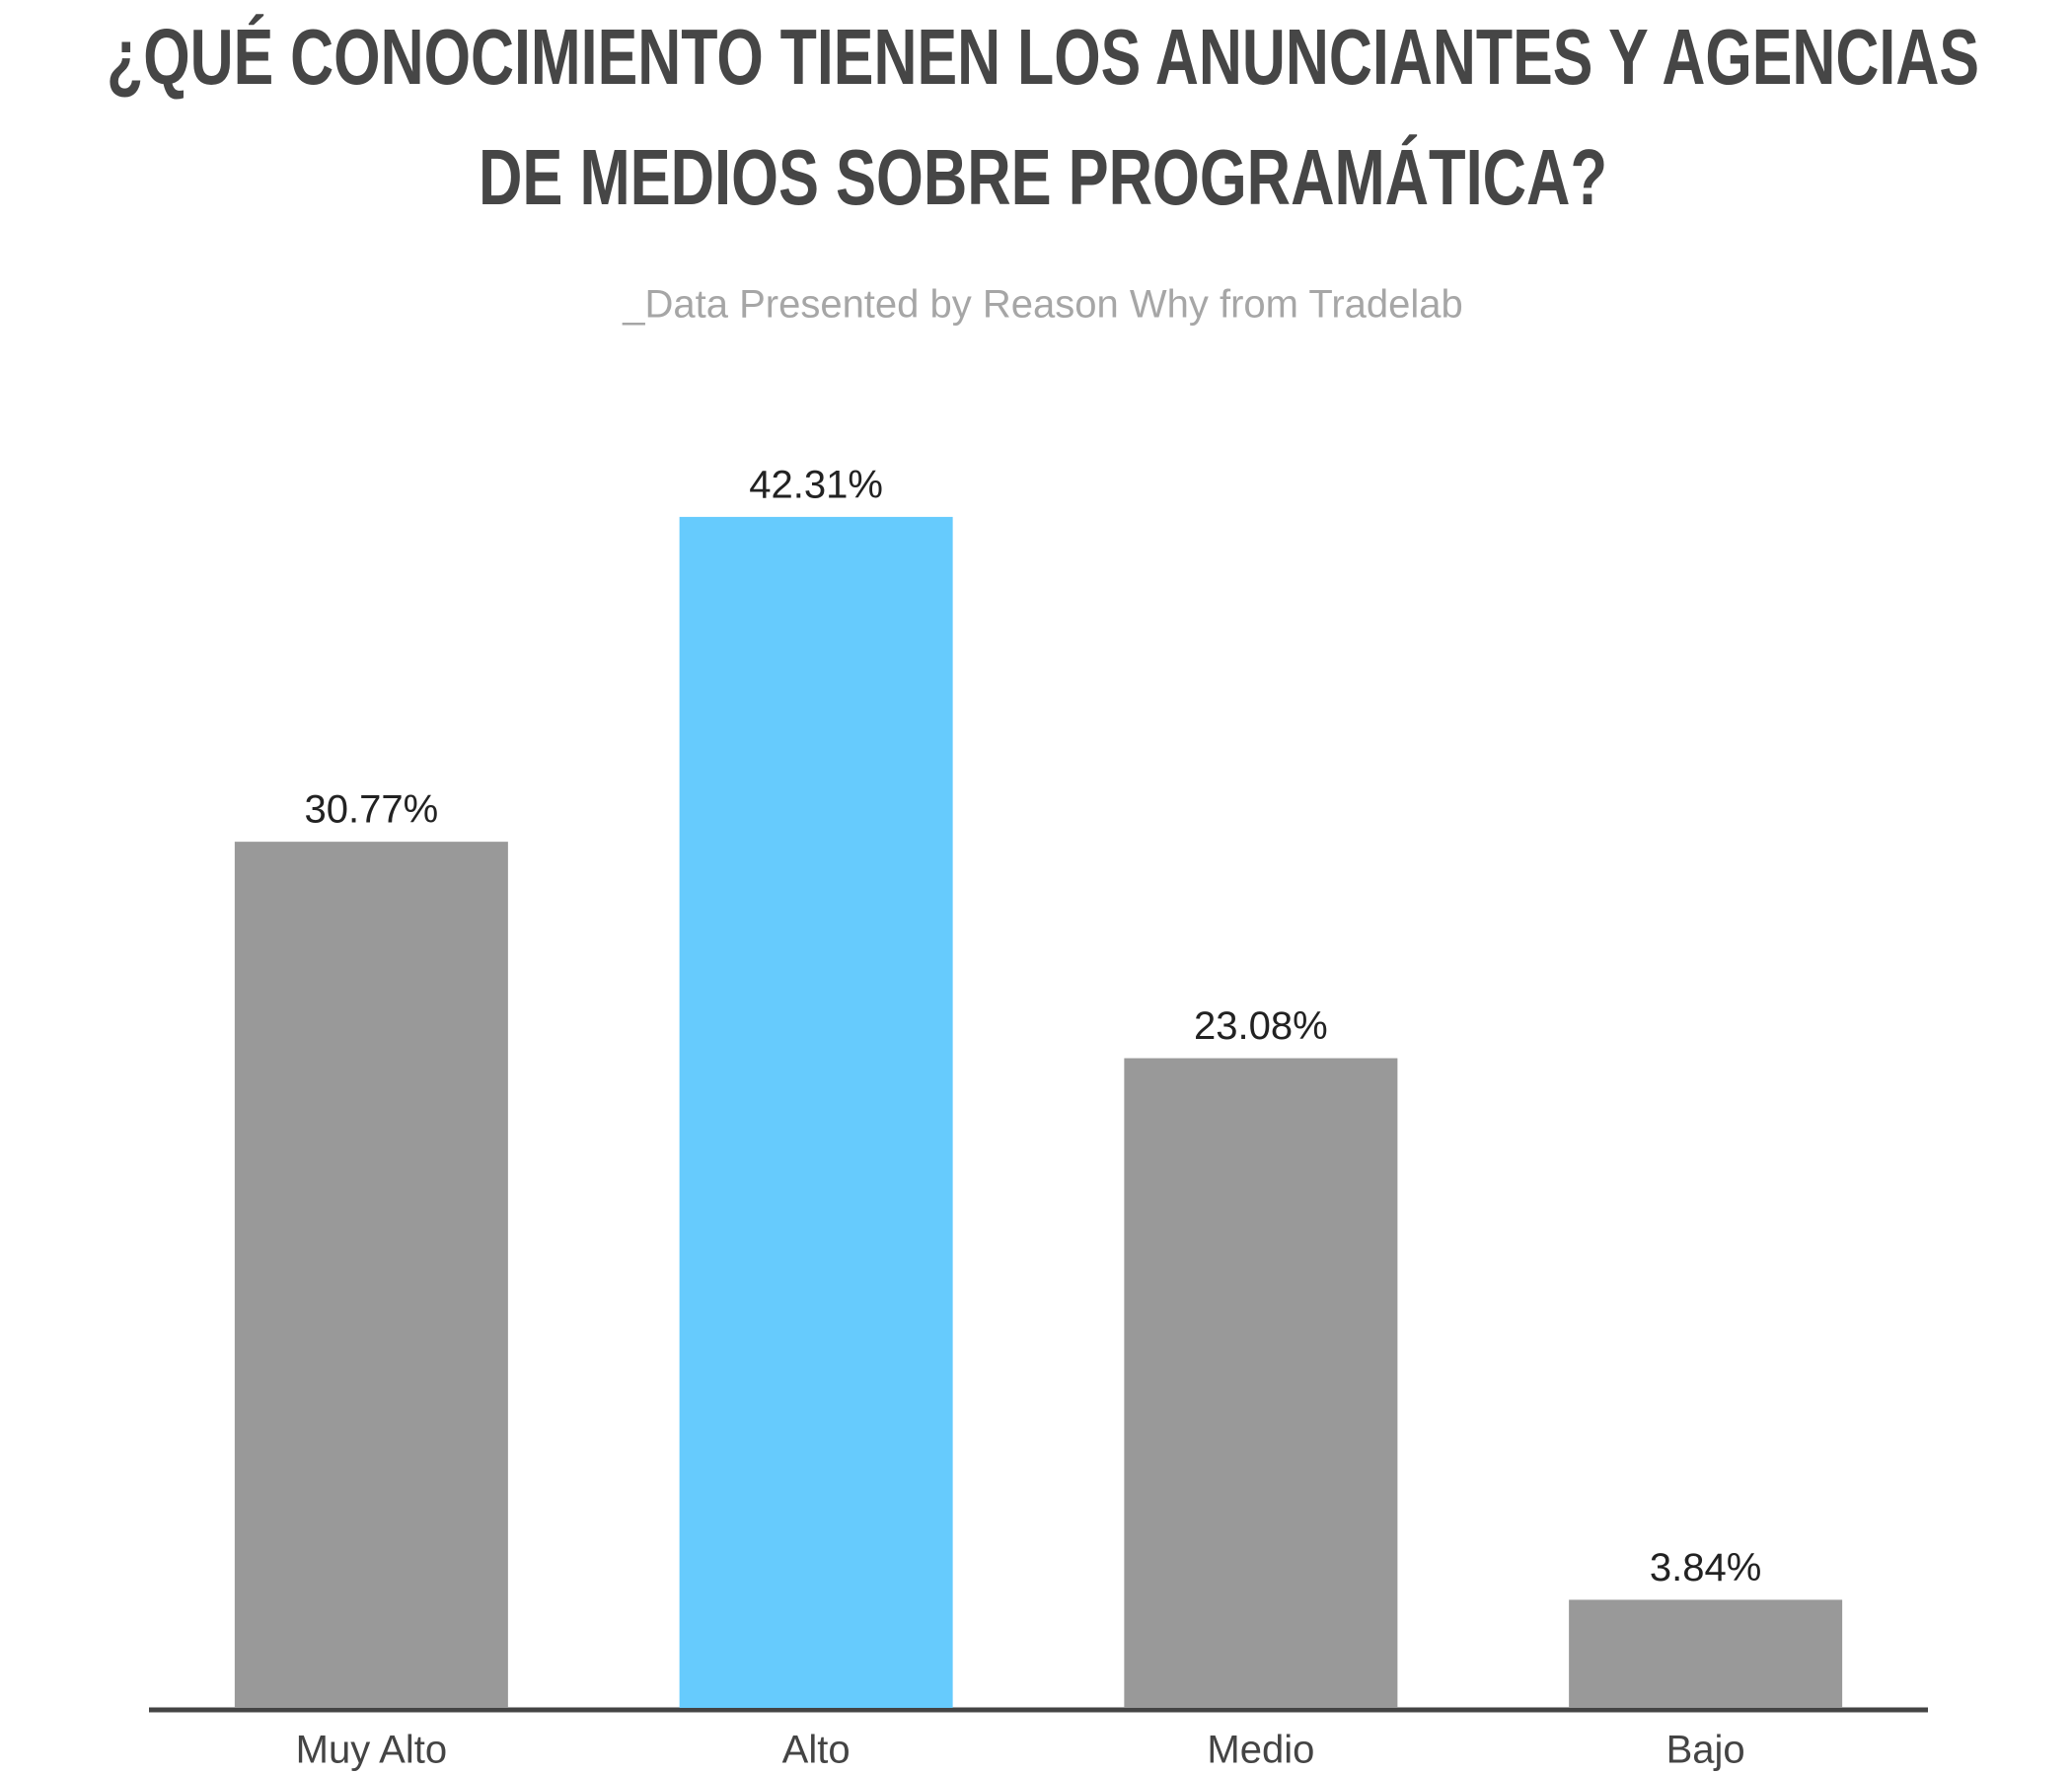 The image size is (2072, 1773). What do you see at coordinates (1706, 1567) in the screenshot?
I see `value-label: 3.84%` at bounding box center [1706, 1567].